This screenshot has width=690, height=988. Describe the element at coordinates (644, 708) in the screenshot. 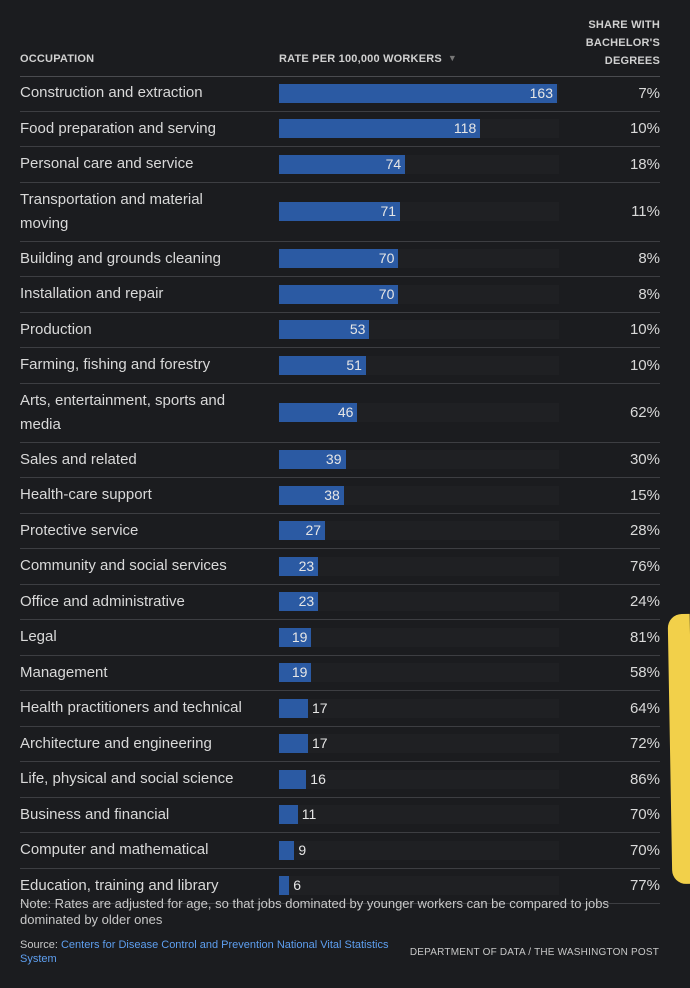

I see `share-cell: 64%` at that location.